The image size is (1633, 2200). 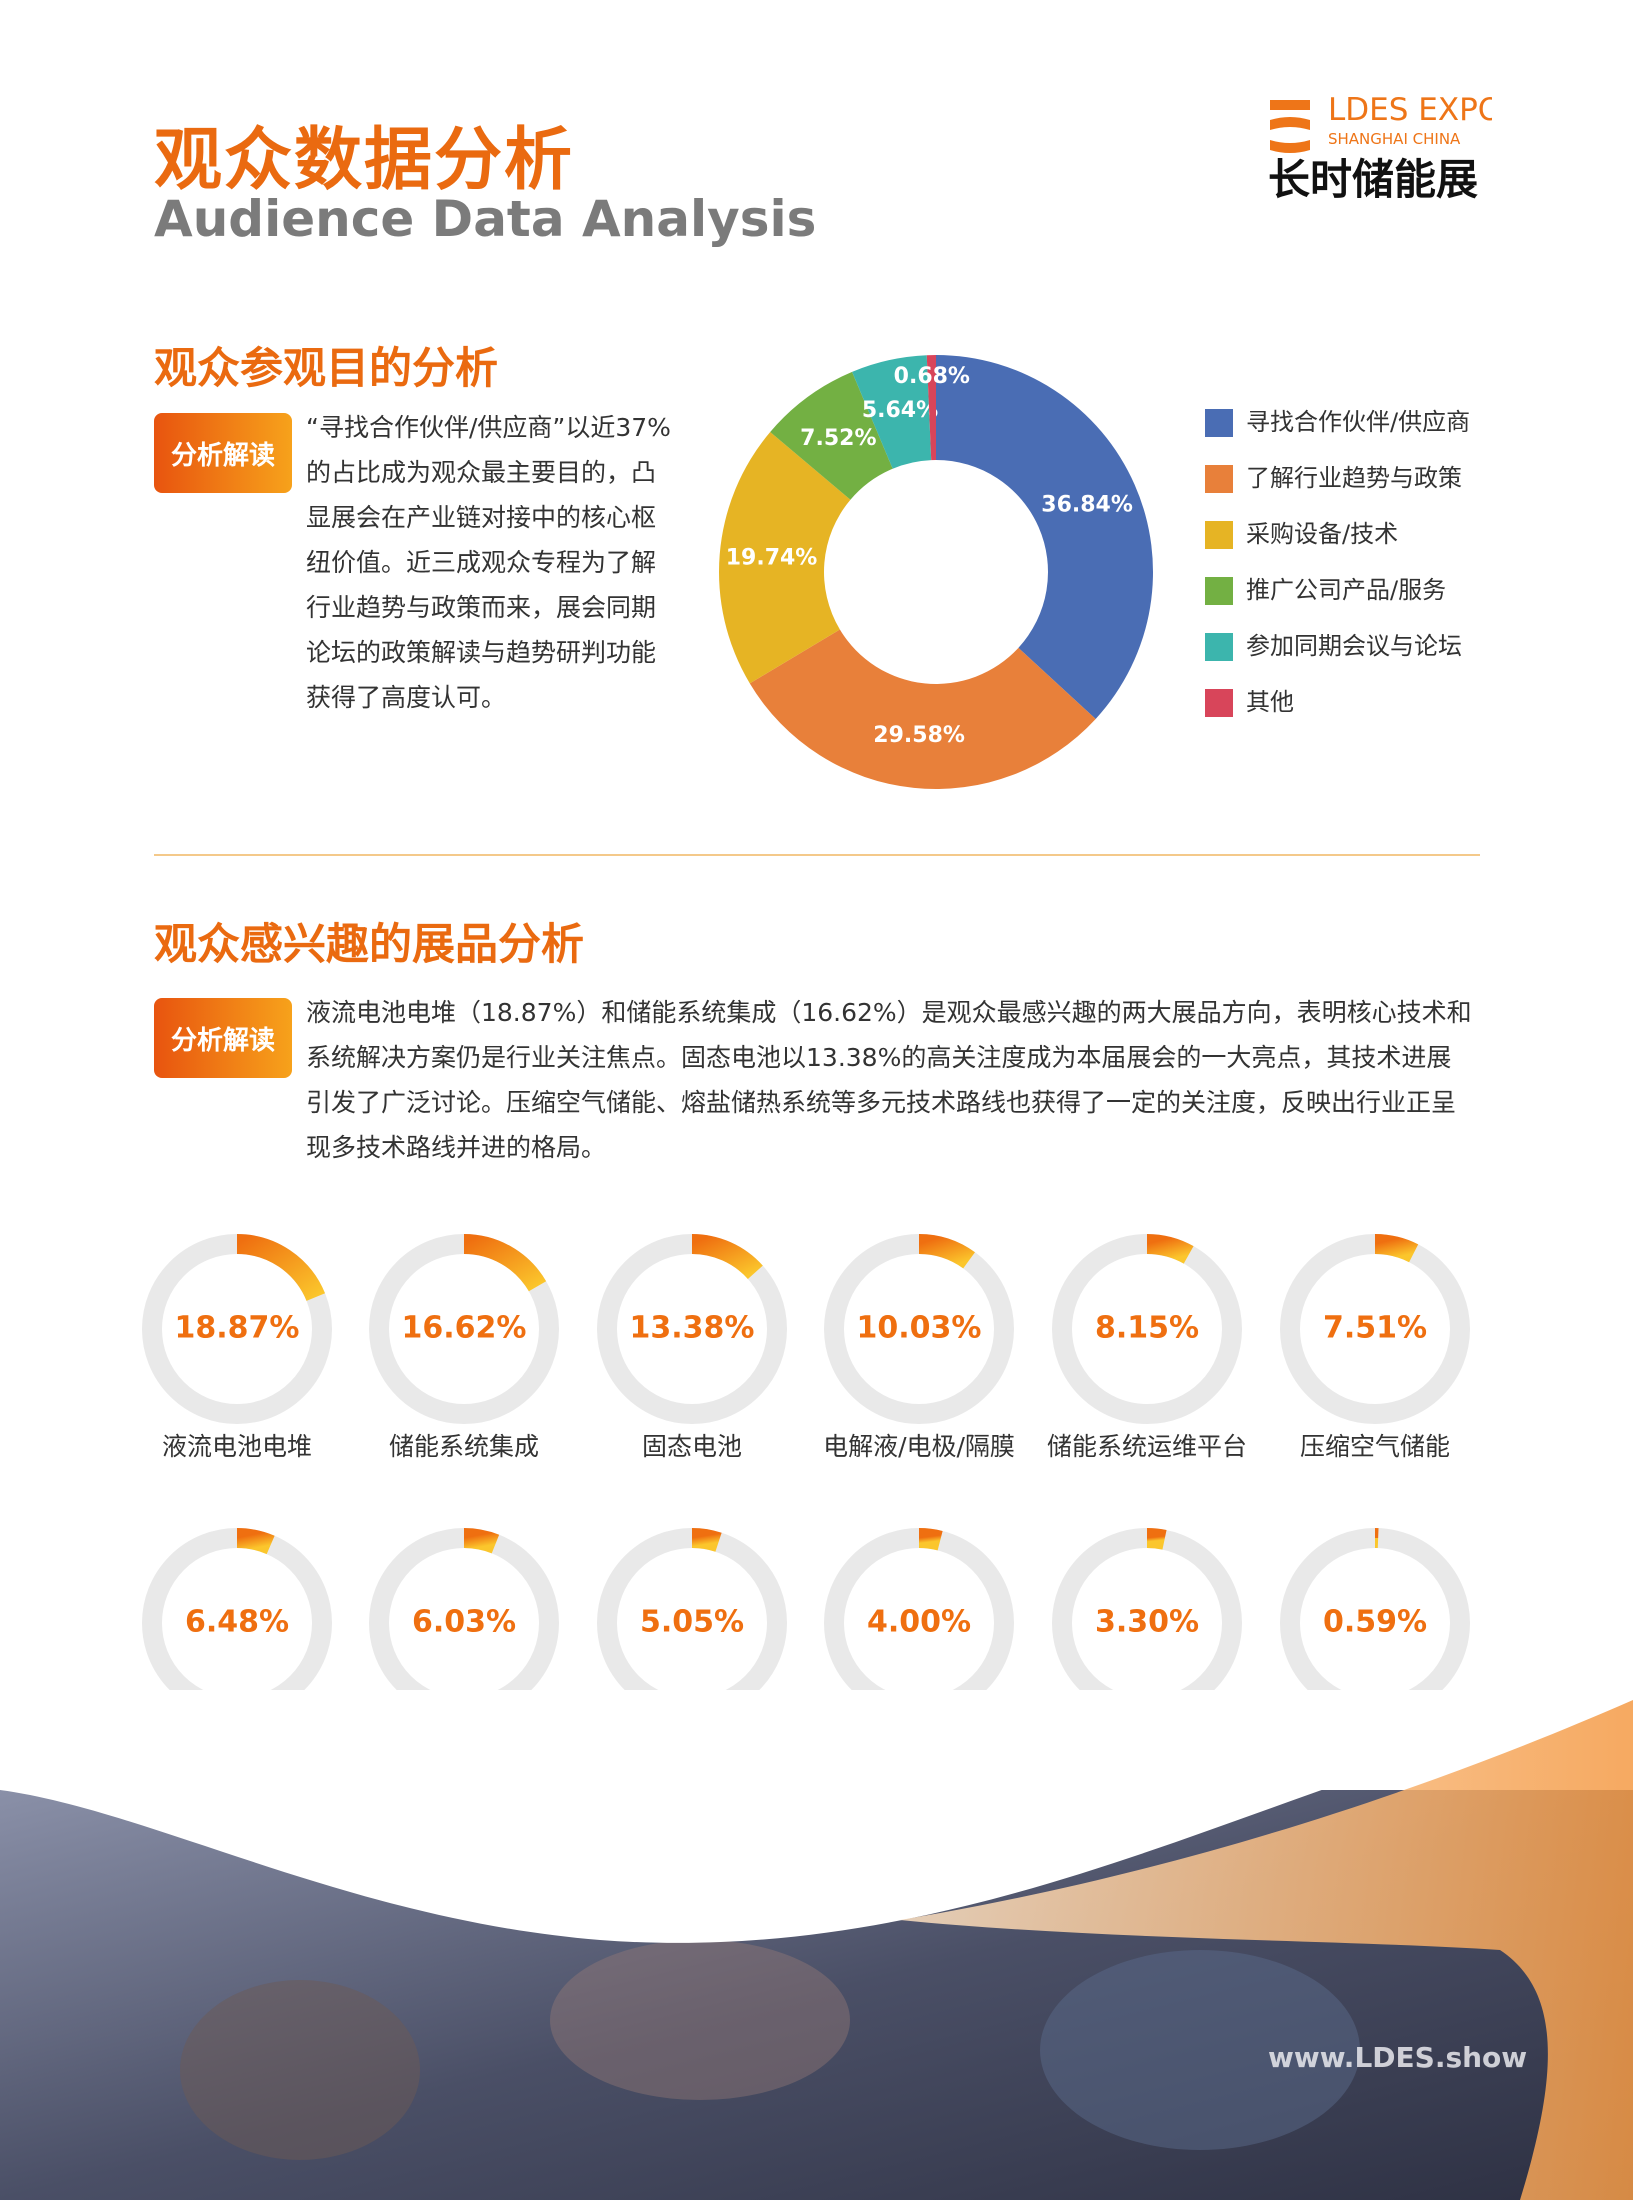 I want to click on logo-name: LDES EXPO, so click(x=1410, y=110).